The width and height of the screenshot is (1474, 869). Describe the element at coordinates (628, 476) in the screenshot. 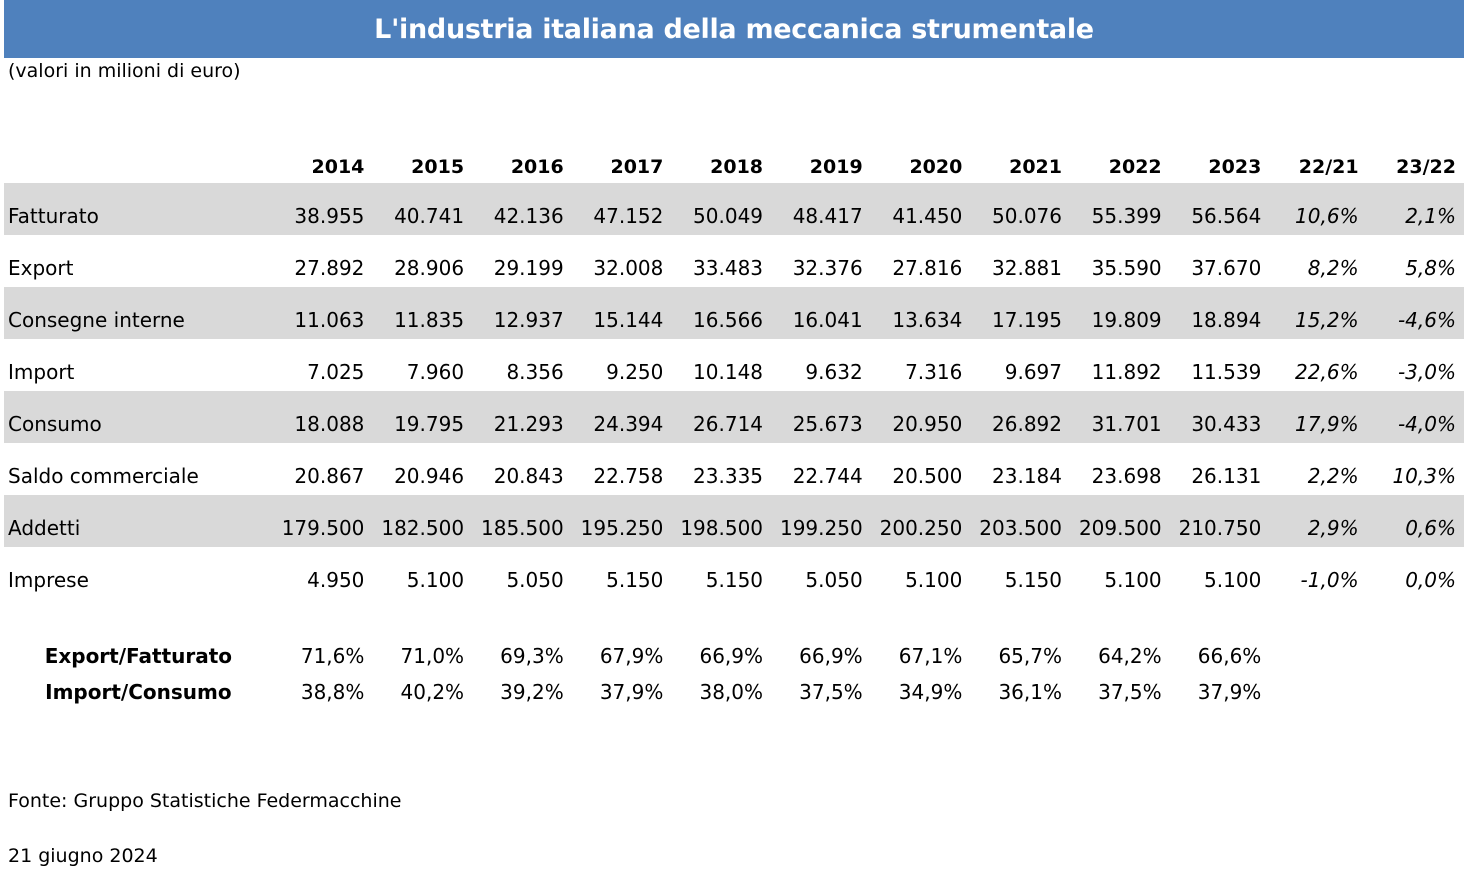

I see `table-cell: 22.758` at that location.